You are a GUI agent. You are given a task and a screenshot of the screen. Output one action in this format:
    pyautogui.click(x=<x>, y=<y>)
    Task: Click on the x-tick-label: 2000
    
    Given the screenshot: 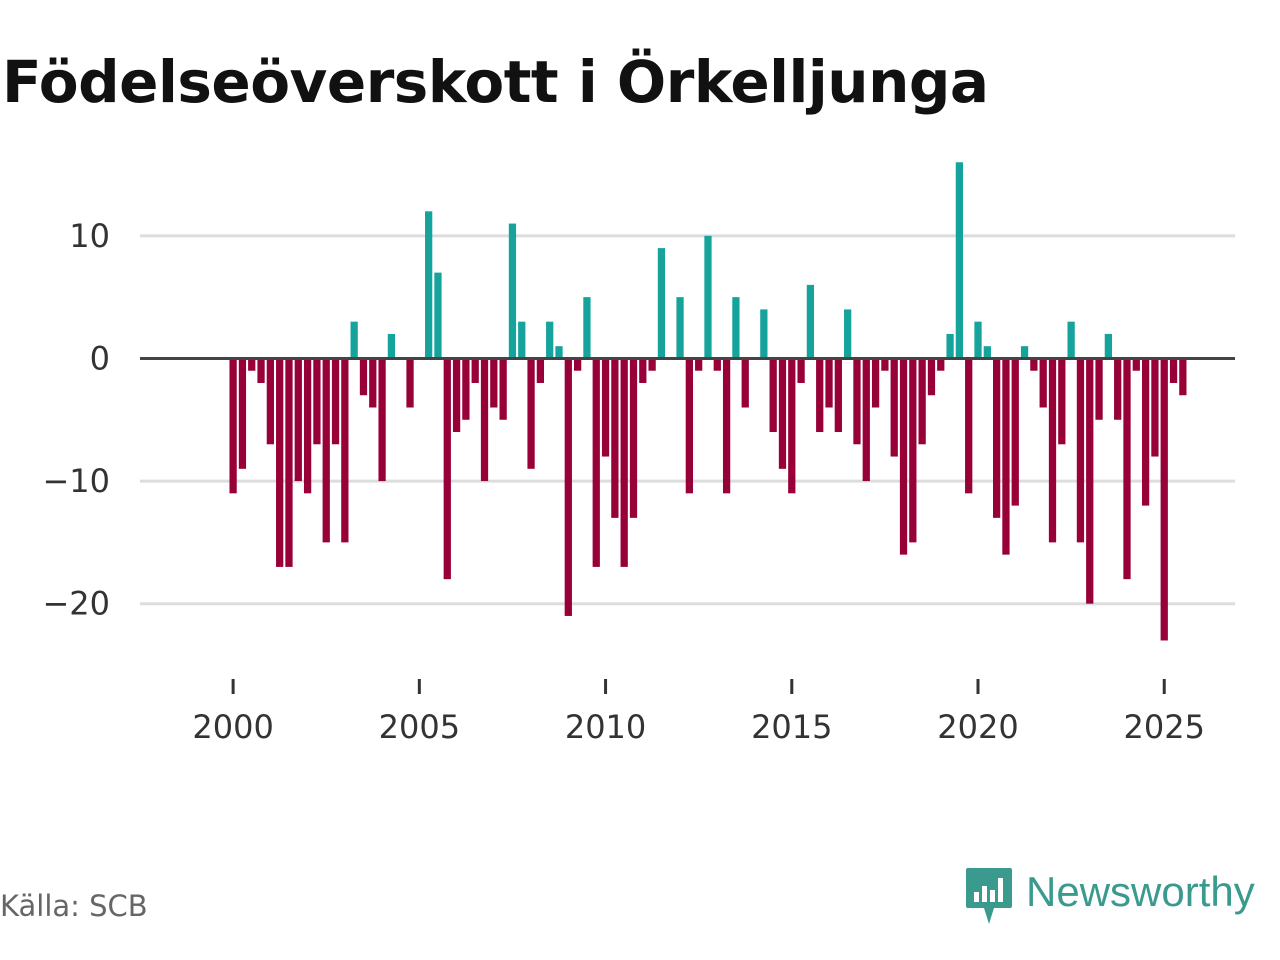 What is the action you would take?
    pyautogui.click(x=232, y=727)
    